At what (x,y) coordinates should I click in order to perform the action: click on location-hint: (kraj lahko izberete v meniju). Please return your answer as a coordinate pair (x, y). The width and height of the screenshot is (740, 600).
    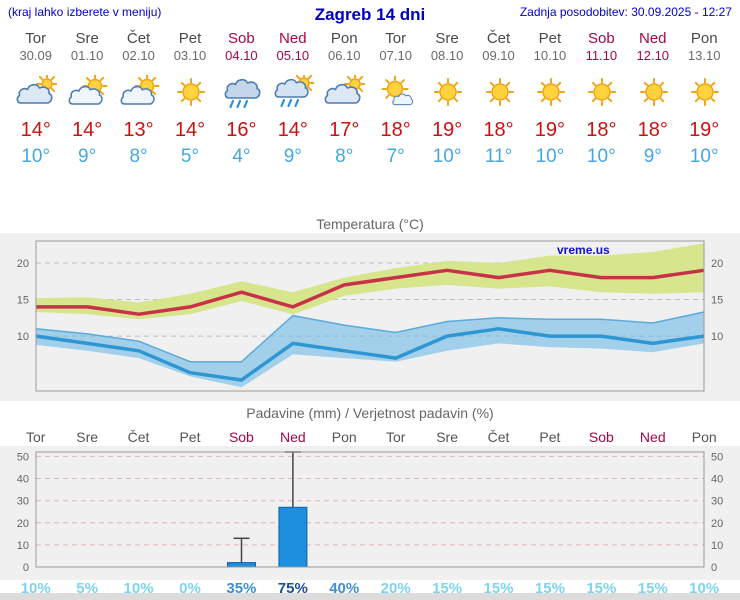
    Looking at the image, I should click on (85, 12).